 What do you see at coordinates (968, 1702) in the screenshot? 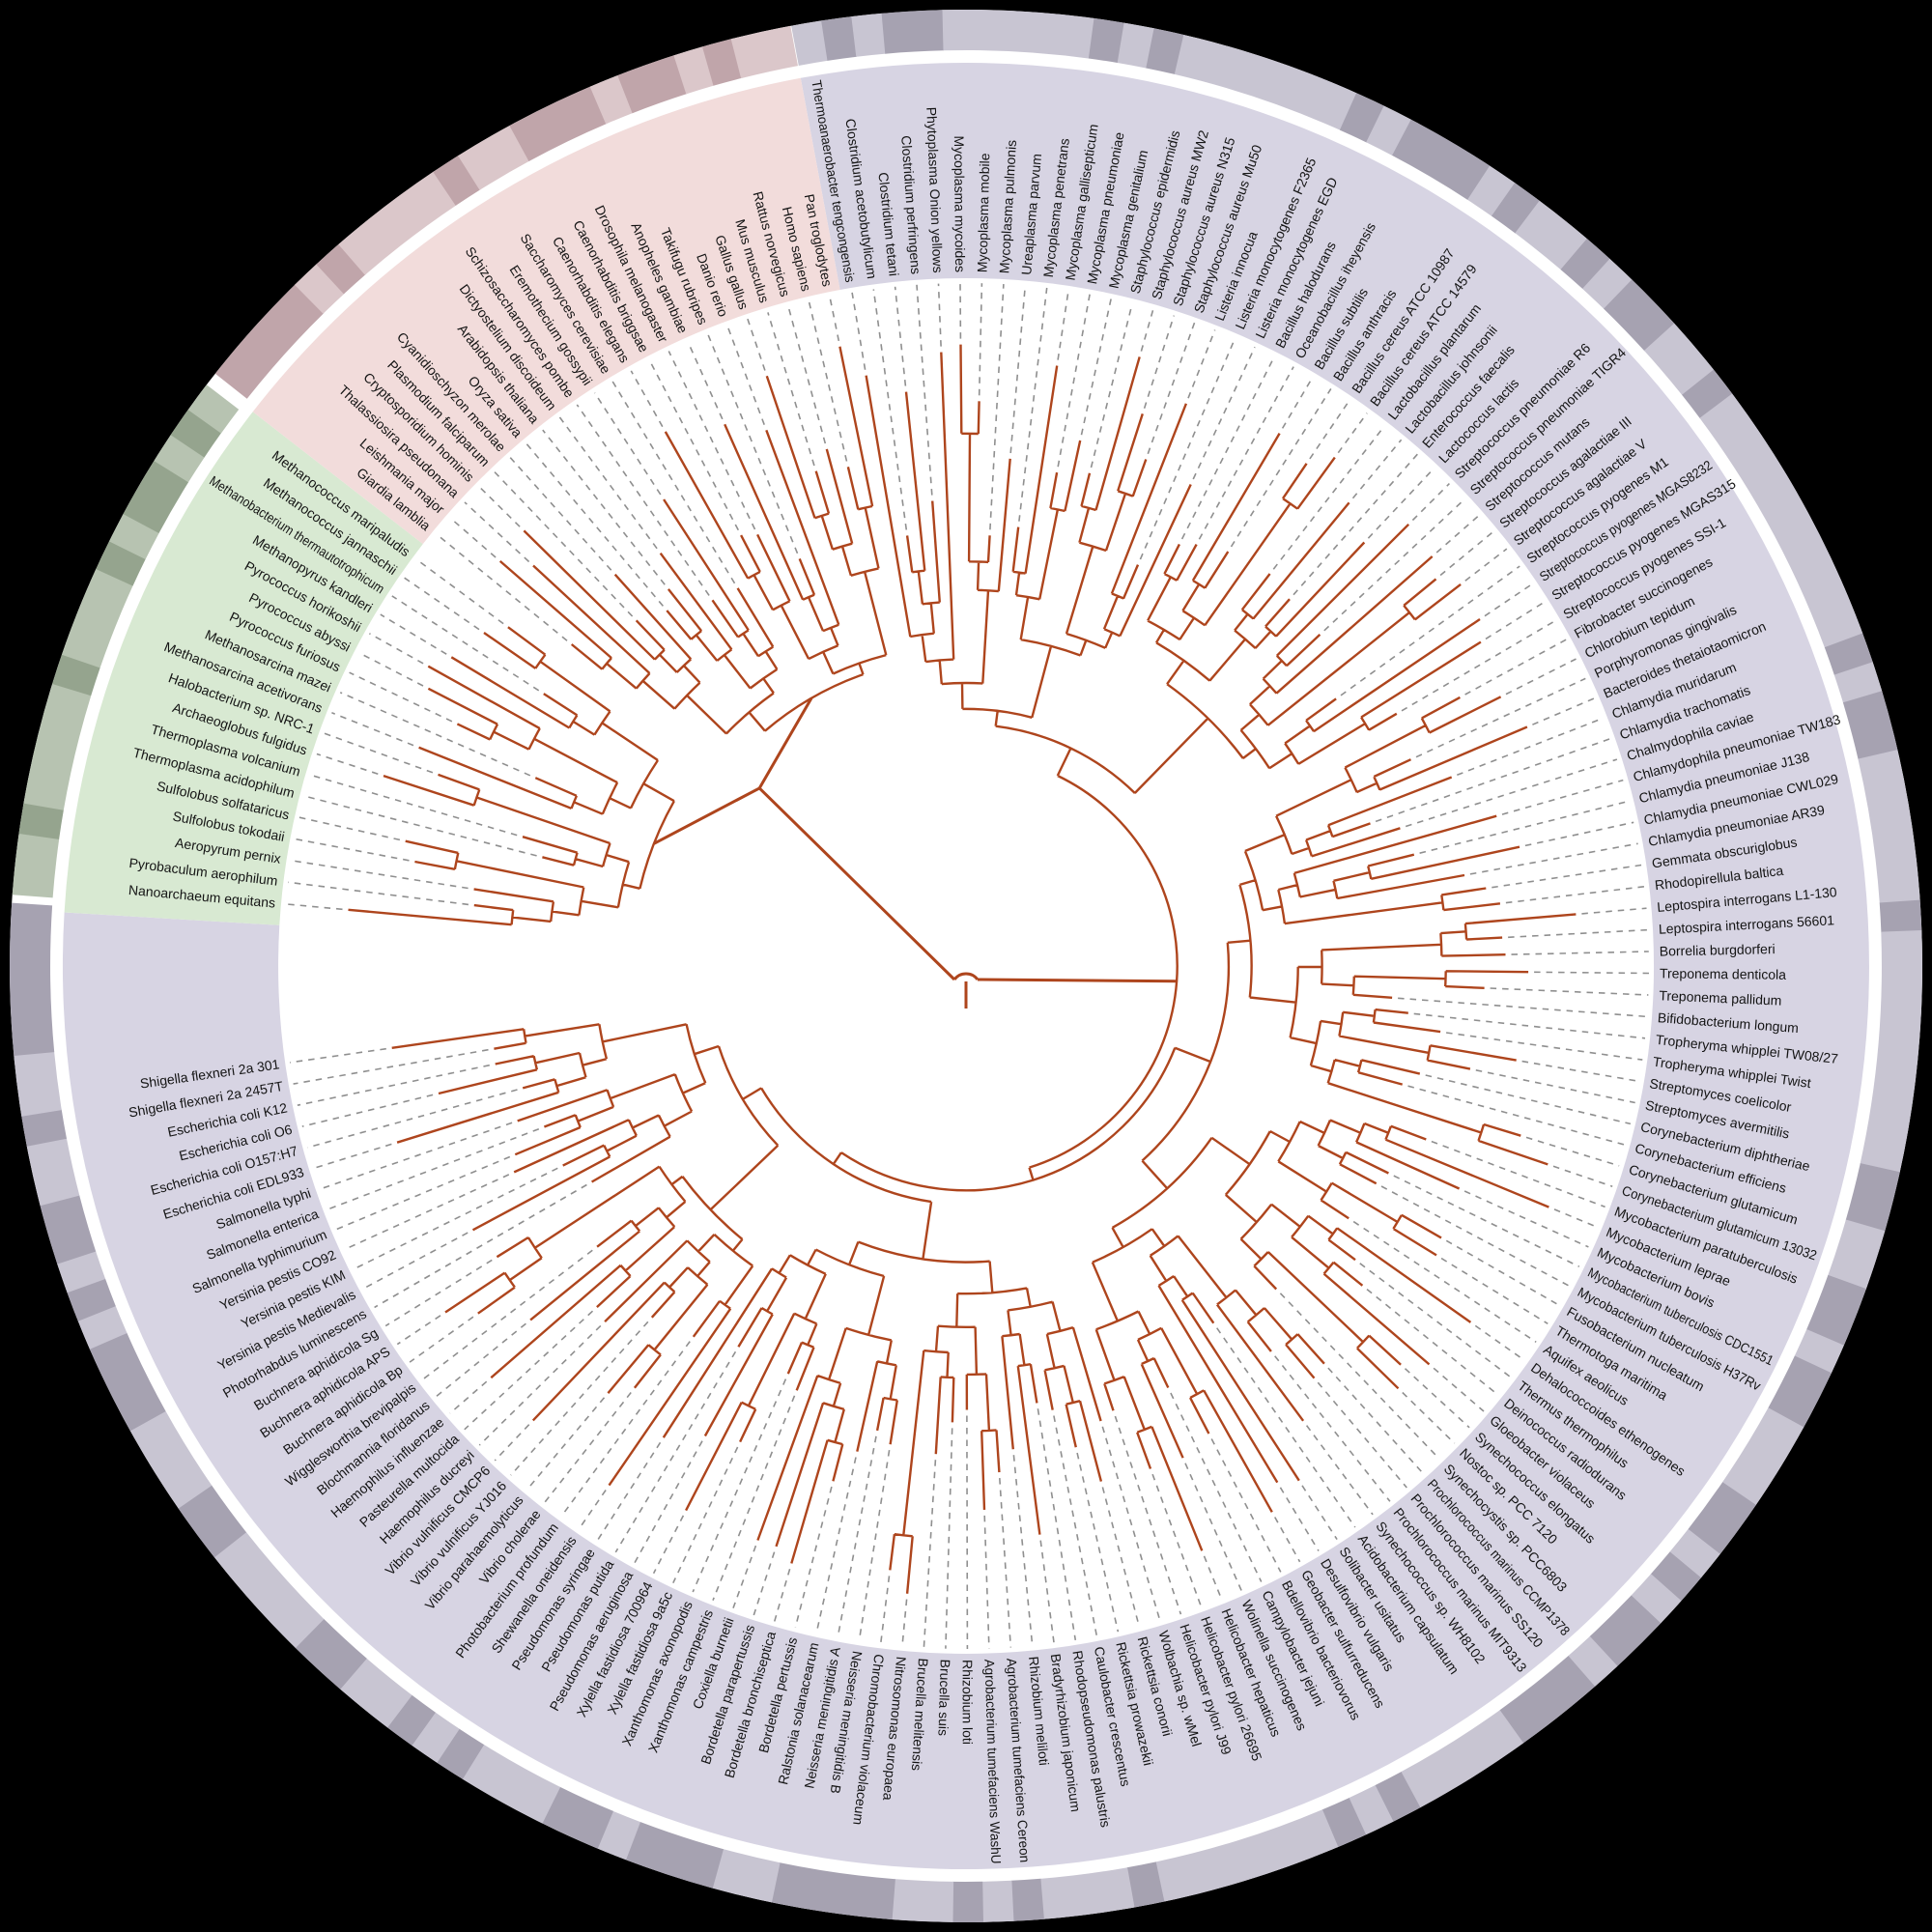
I see `species-label: Rhizobium loti` at bounding box center [968, 1702].